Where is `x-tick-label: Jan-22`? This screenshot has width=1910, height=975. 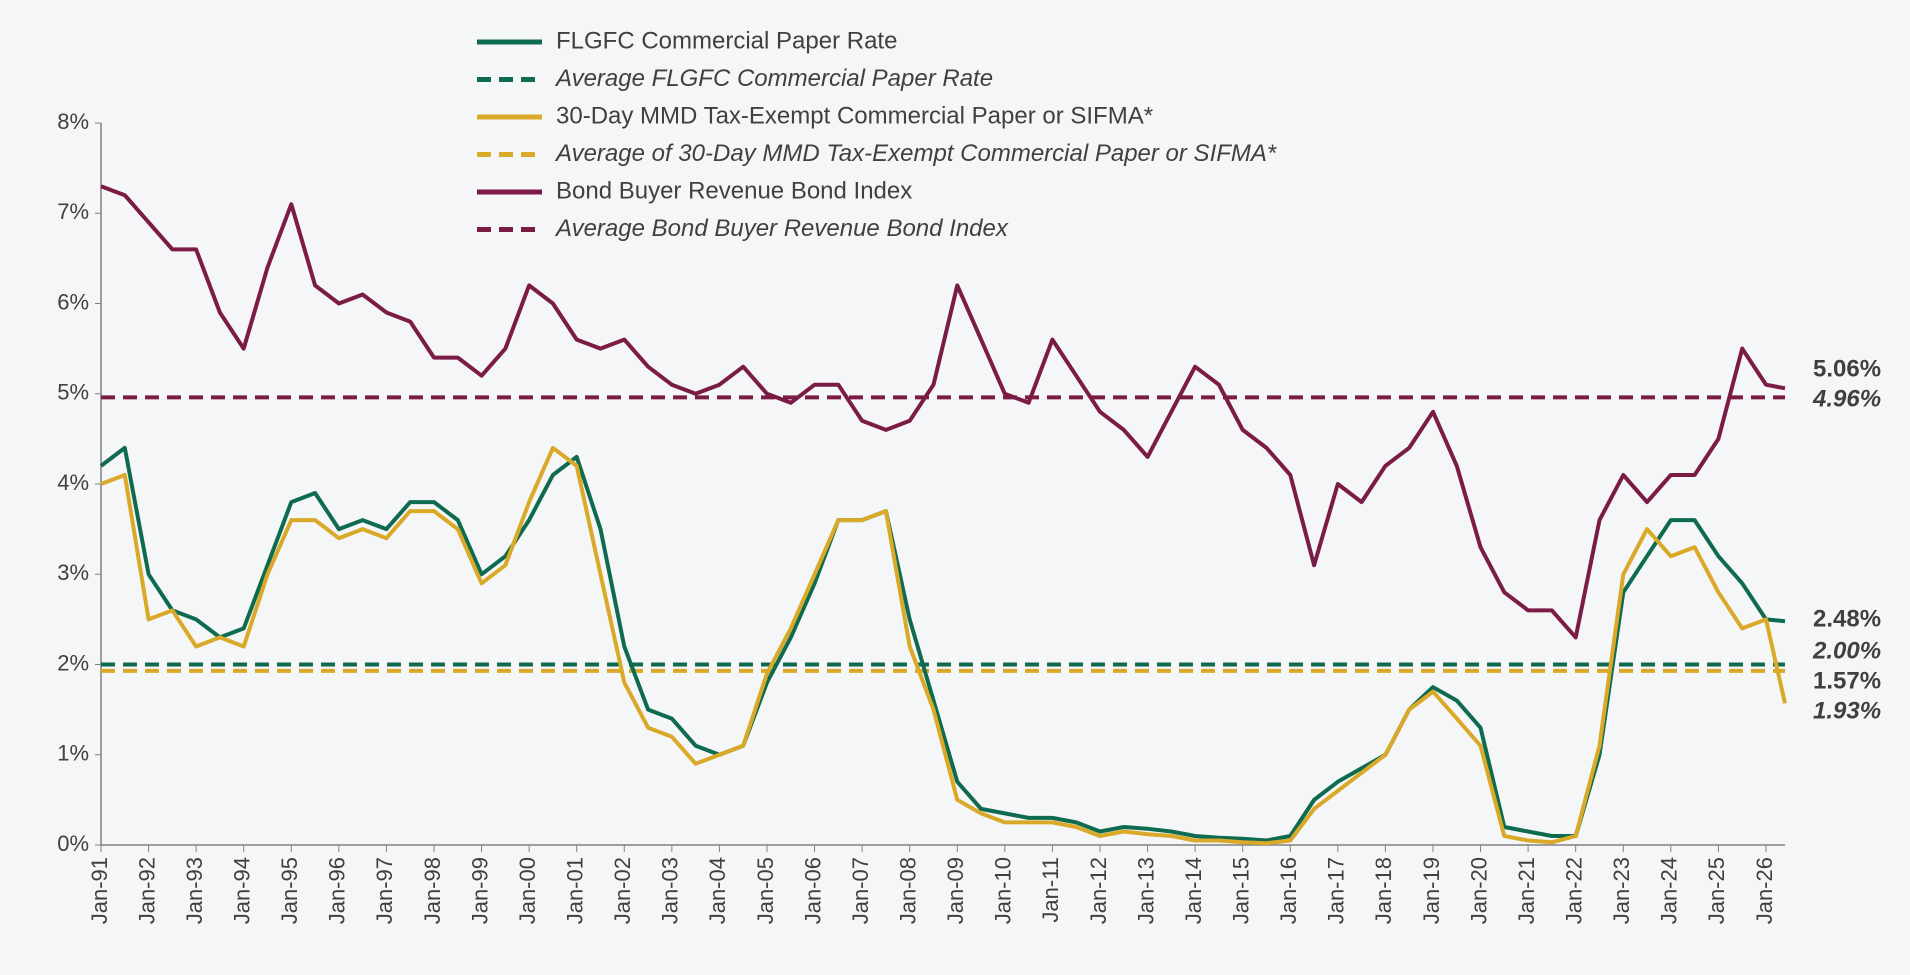 x-tick-label: Jan-22 is located at coordinates (1574, 890).